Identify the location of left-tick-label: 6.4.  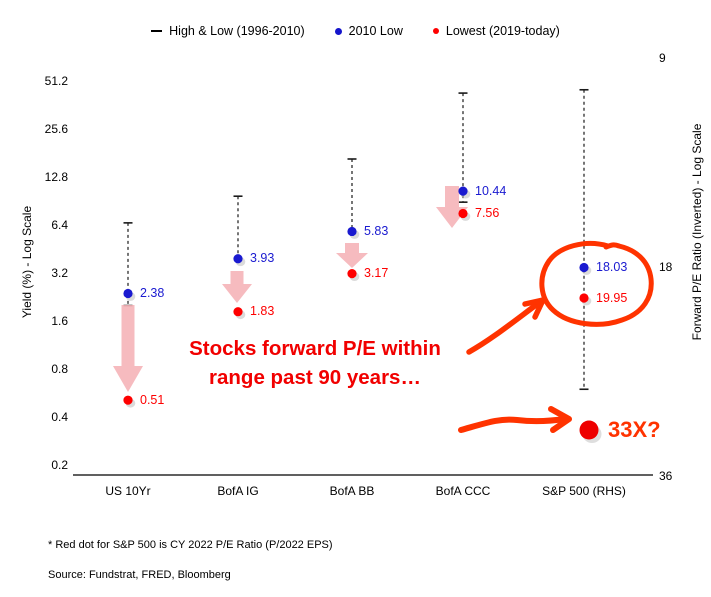
(59, 225).